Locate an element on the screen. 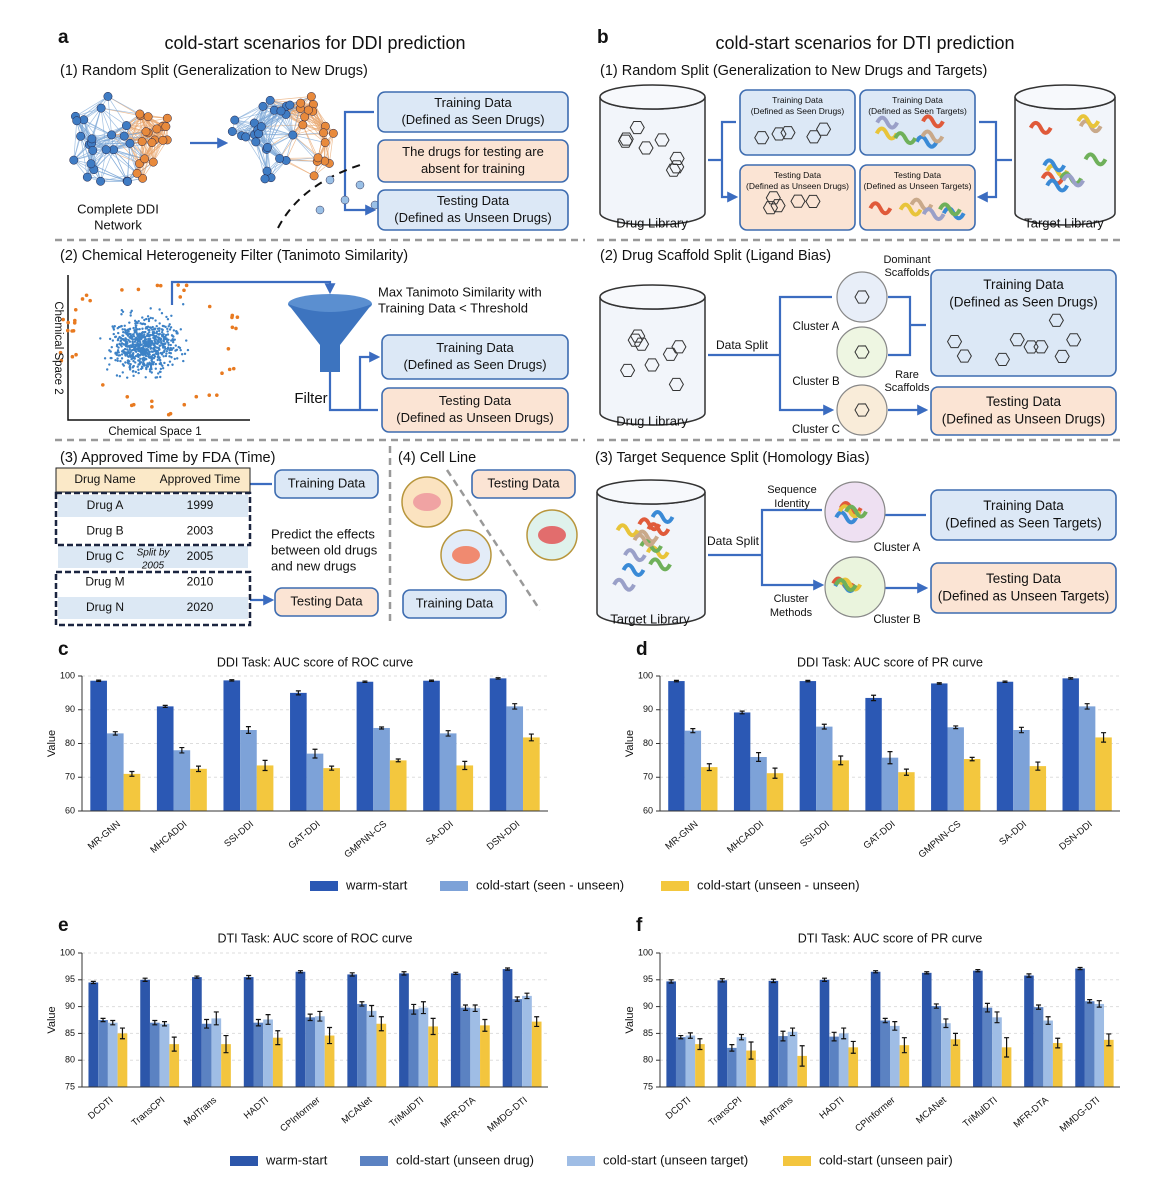  note: and new drugs is located at coordinates (314, 565).